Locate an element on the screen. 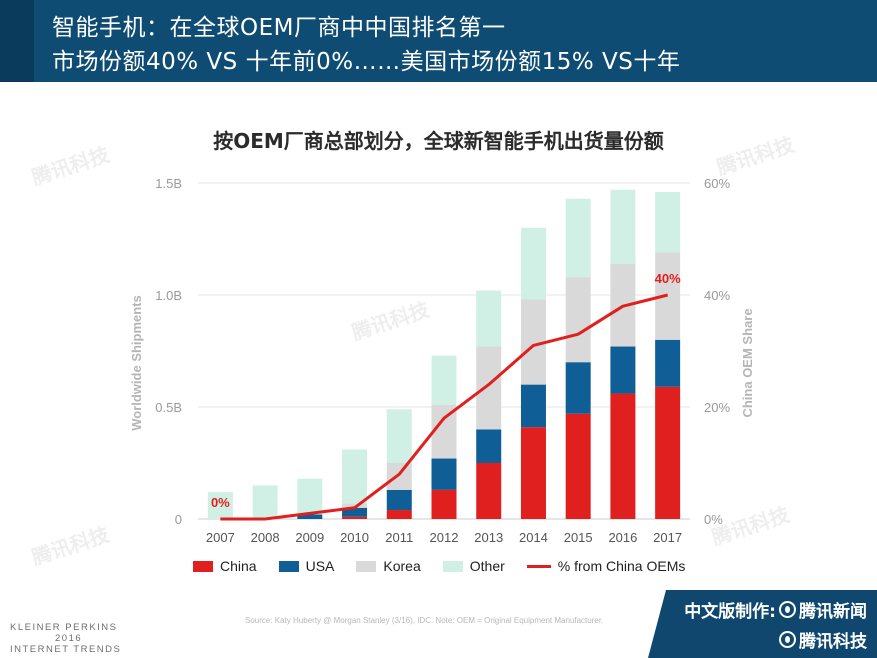  banner-accent is located at coordinates (17, 41).